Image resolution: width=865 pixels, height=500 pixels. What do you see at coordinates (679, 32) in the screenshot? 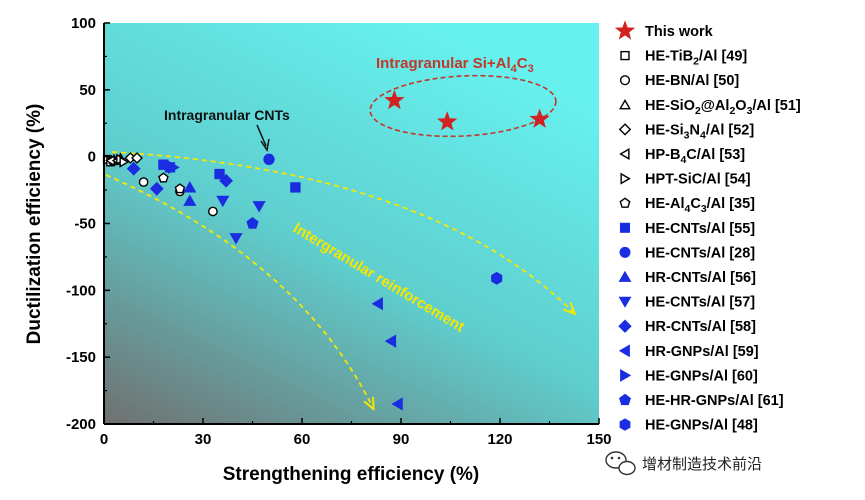
I see `legend-label: This work` at bounding box center [679, 32].